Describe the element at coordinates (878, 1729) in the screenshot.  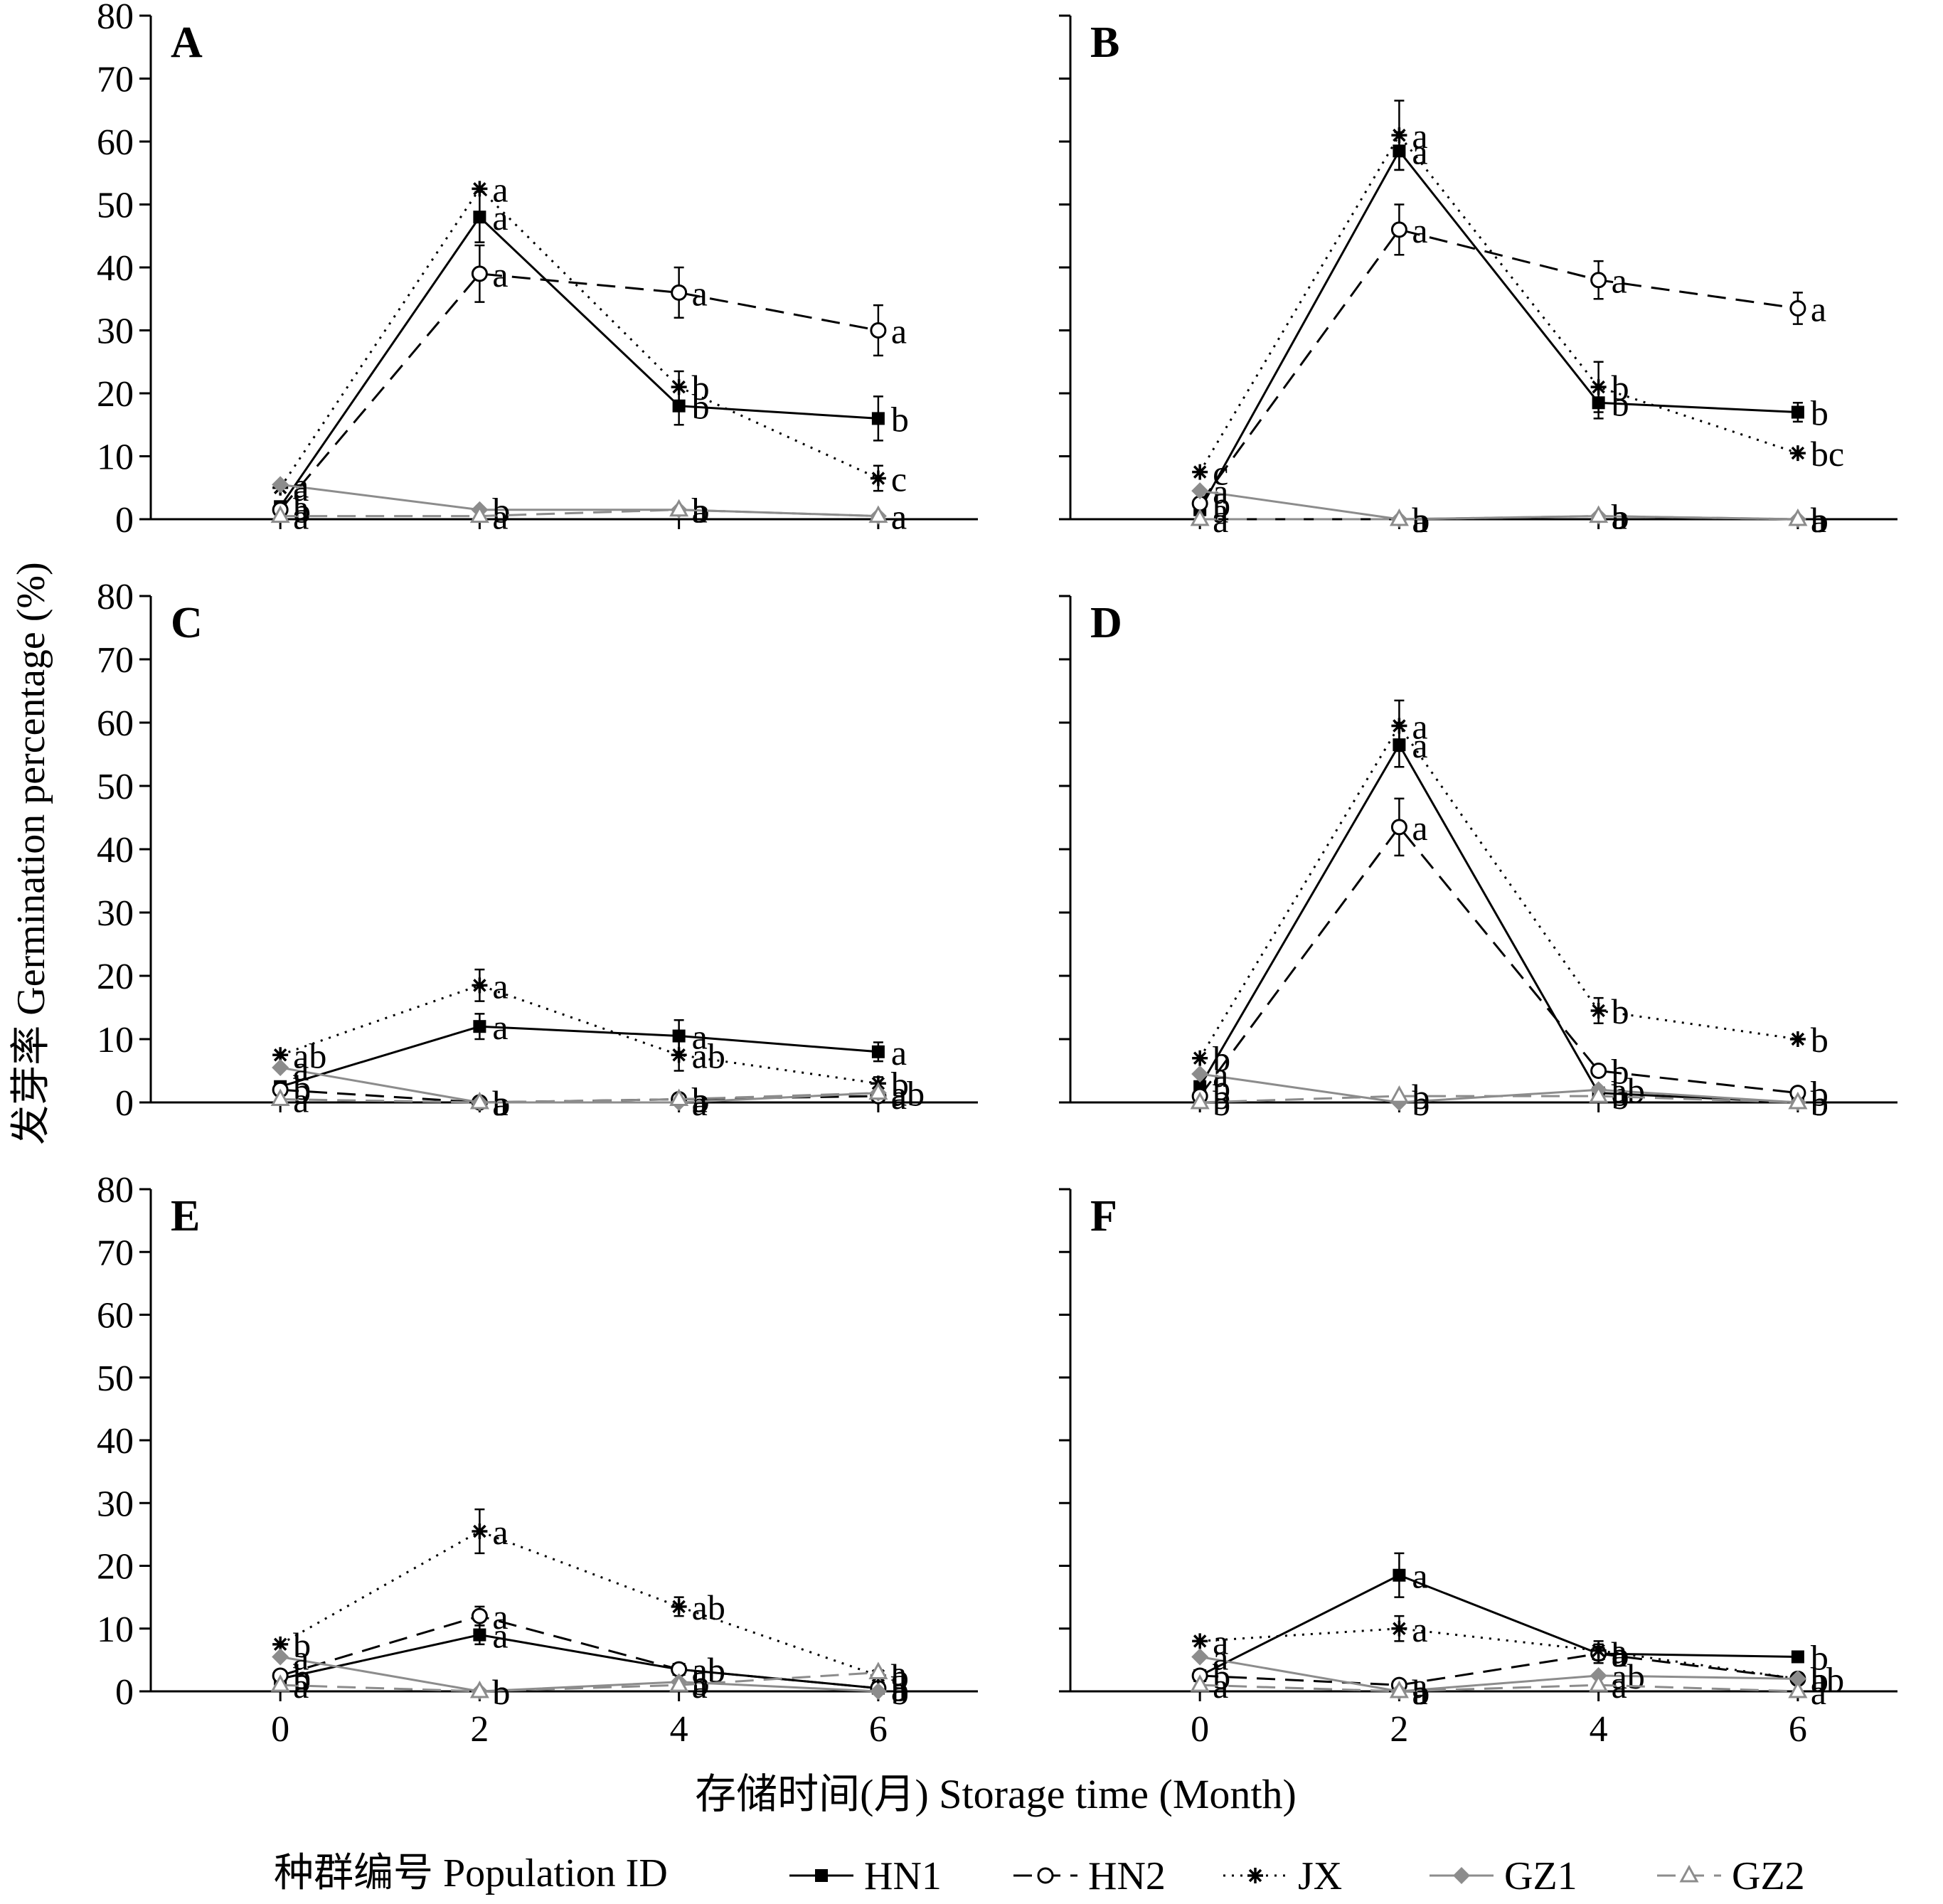
I see `x-tick-label: 6` at that location.